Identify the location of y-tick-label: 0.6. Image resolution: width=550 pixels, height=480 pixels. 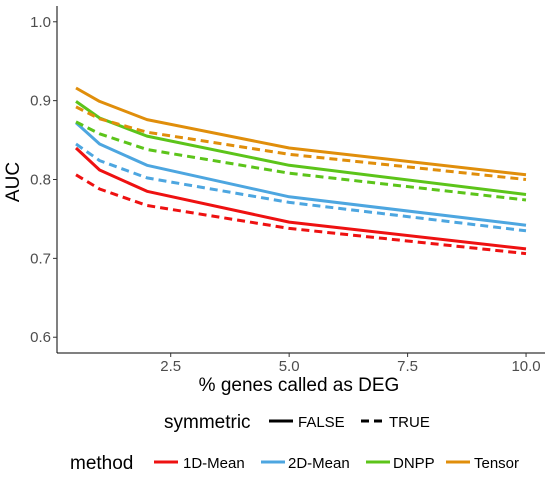
(40, 337).